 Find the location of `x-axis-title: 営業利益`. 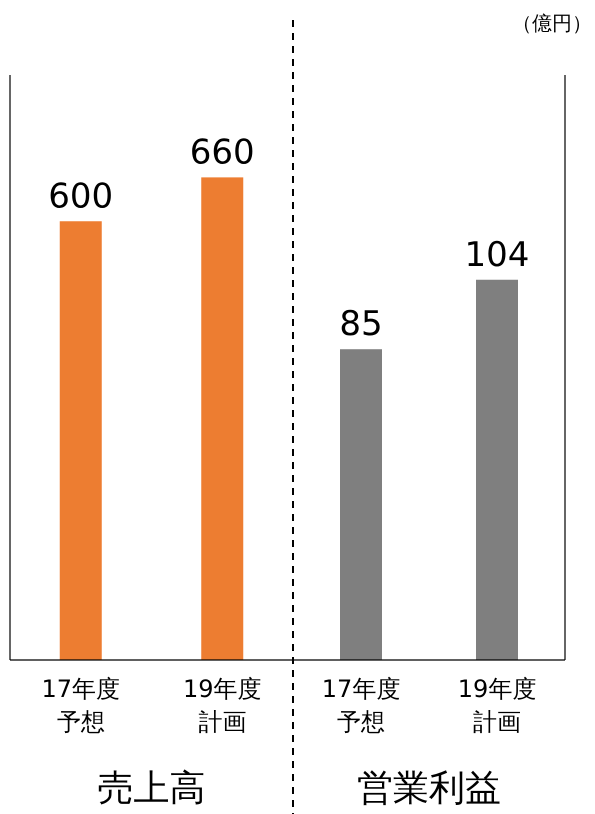

x-axis-title: 営業利益 is located at coordinates (429, 788).